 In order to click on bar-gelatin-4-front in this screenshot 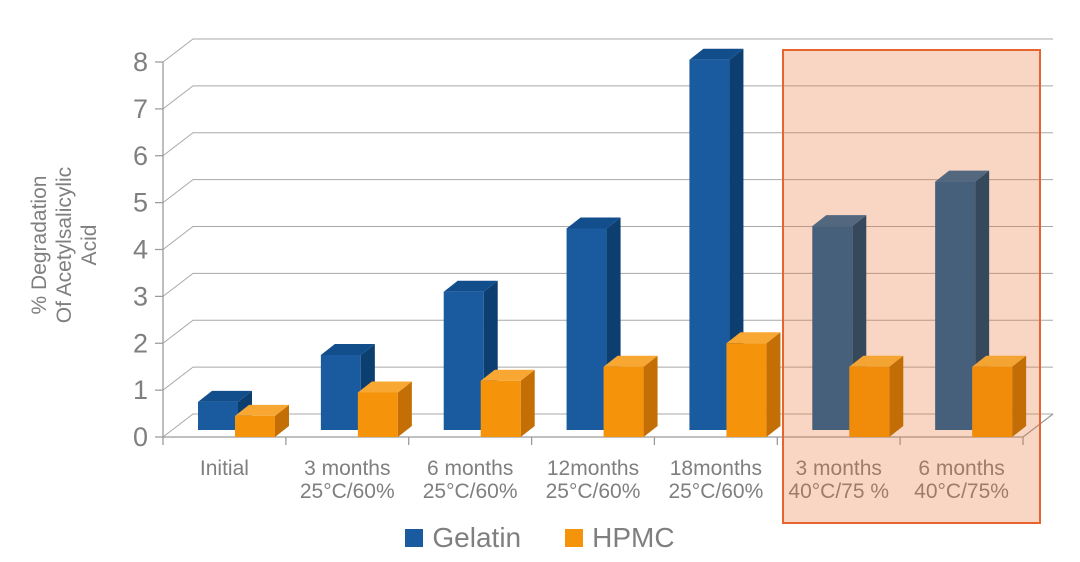, I will do `click(709, 244)`.